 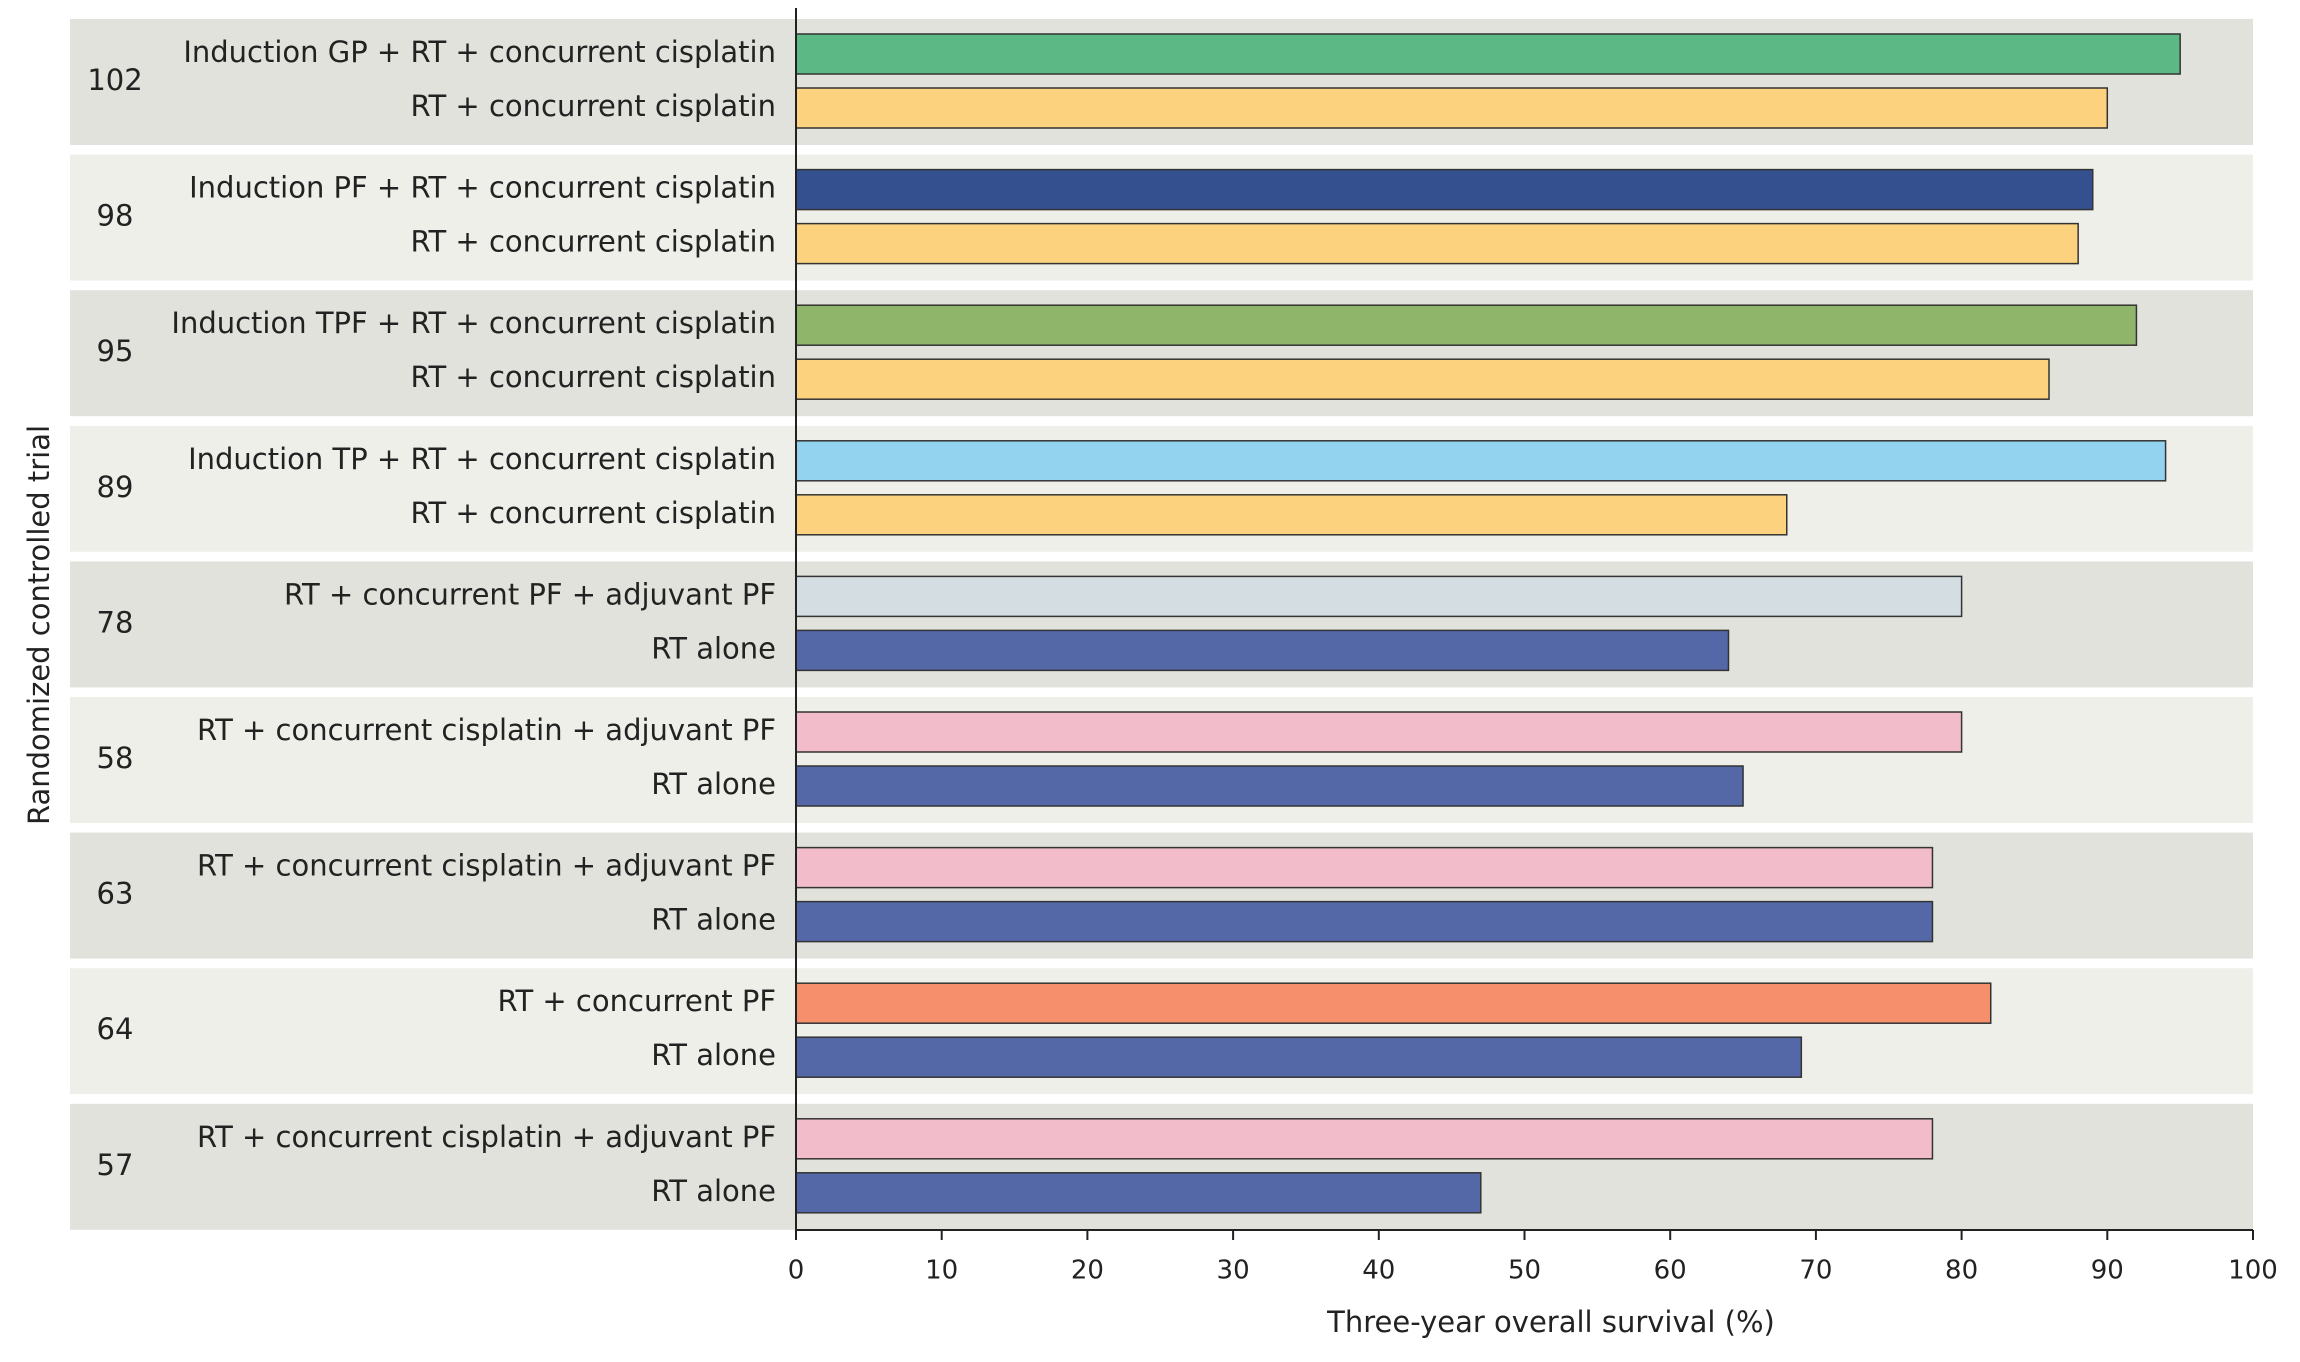 I want to click on trial-label: 102, so click(x=114, y=80).